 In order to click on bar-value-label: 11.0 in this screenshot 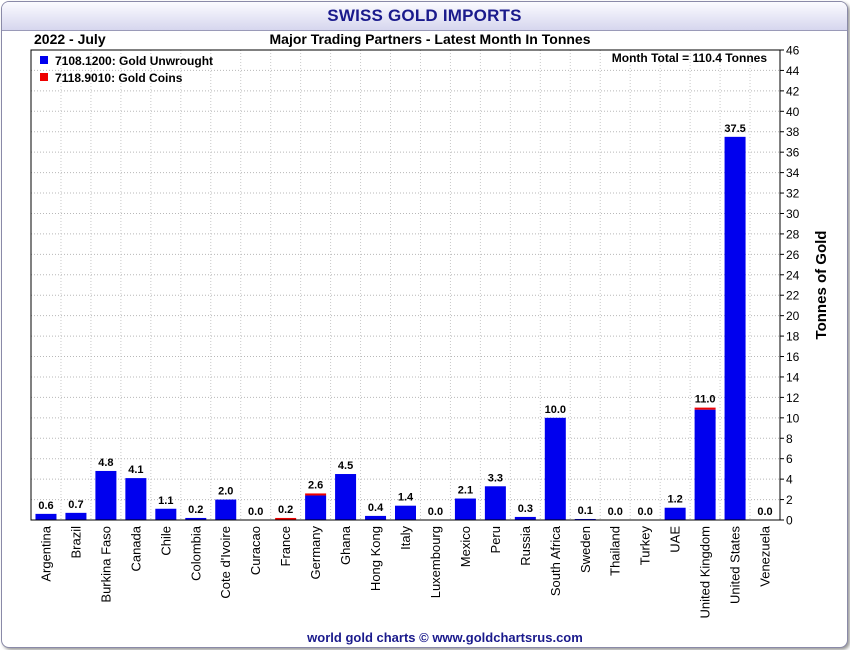, I will do `click(705, 400)`.